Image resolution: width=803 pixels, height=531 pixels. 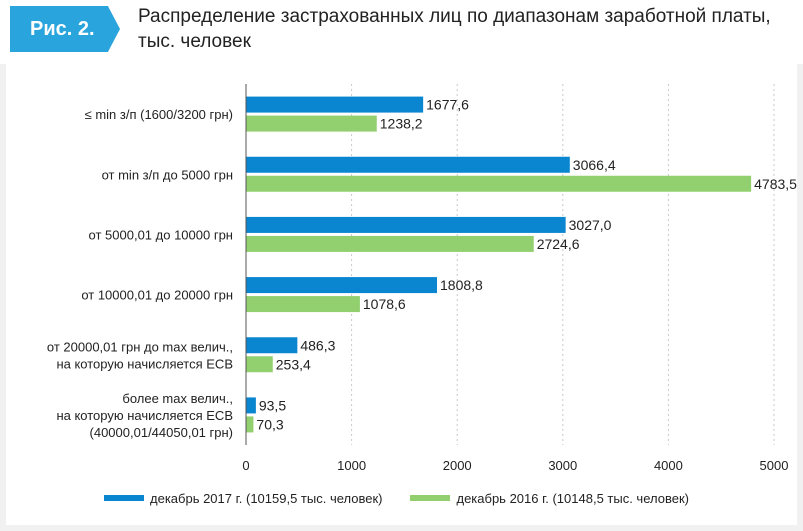 What do you see at coordinates (572, 498) in the screenshot?
I see `legend-label-2016: декабрь 2016 г. (10148,5 тыс. человек)` at bounding box center [572, 498].